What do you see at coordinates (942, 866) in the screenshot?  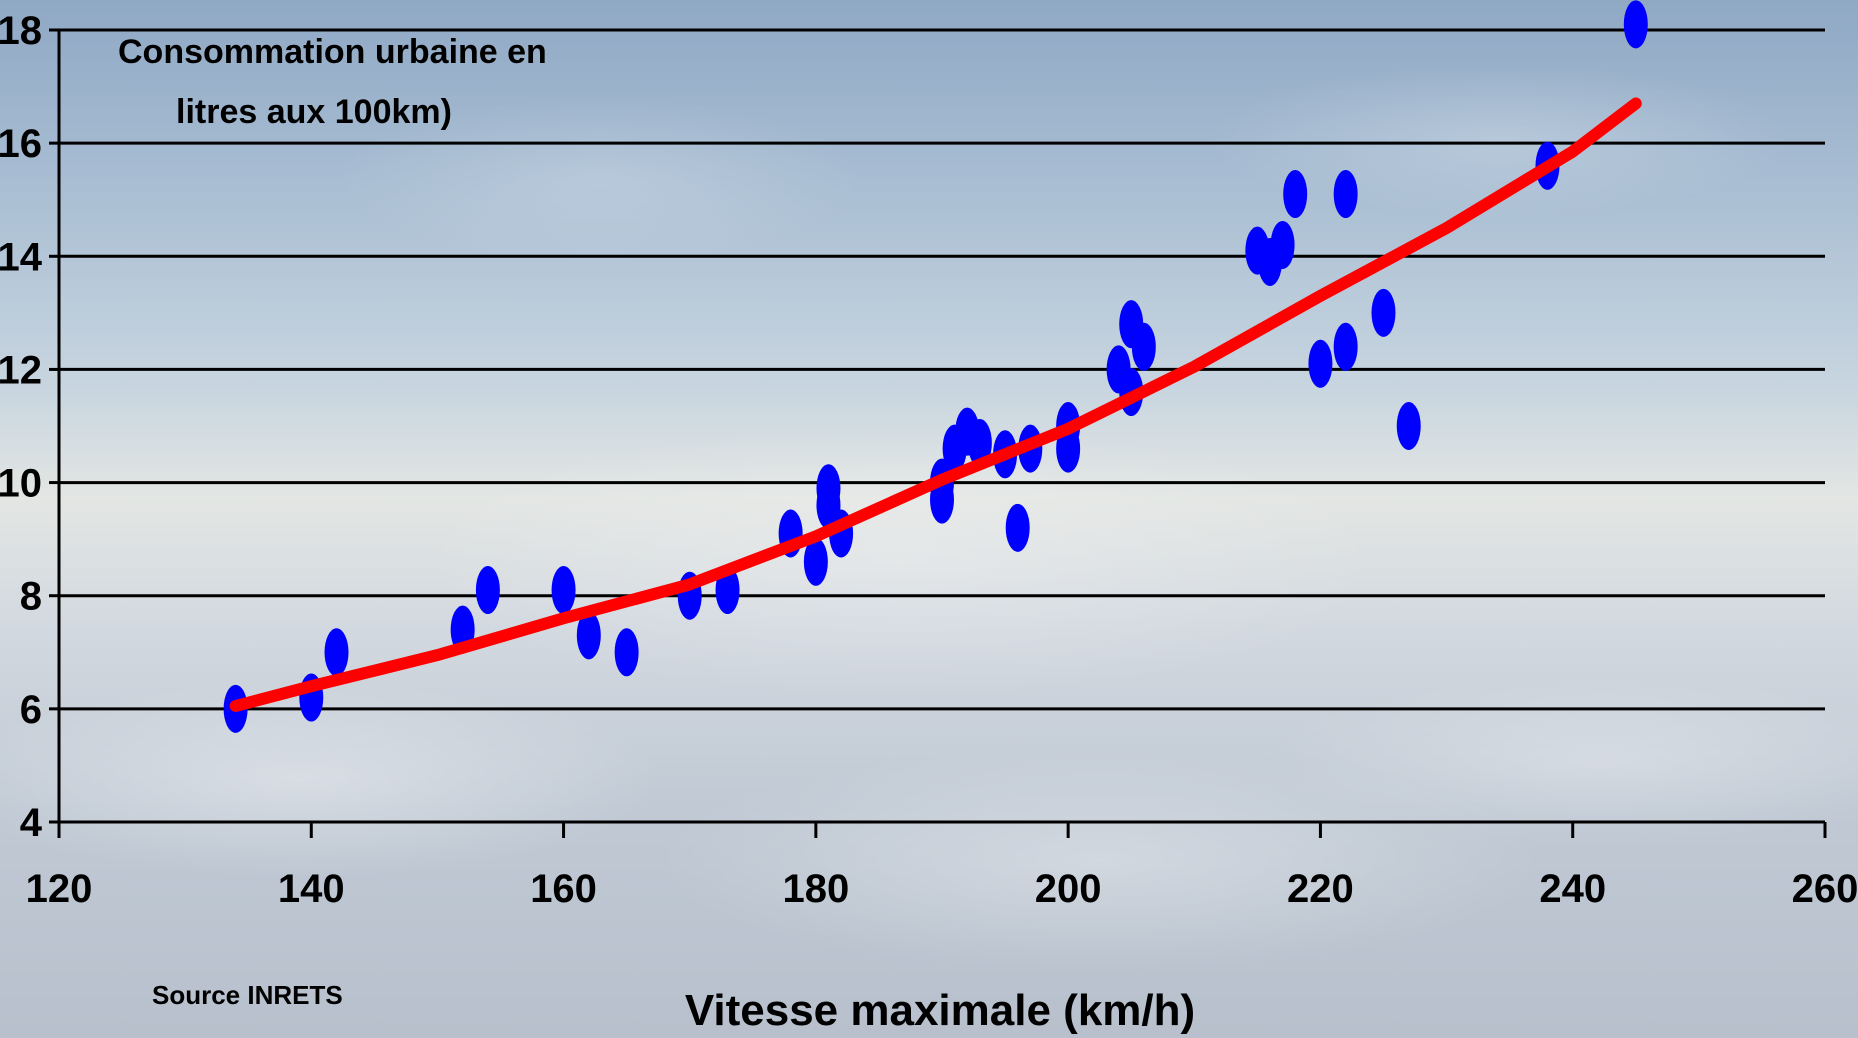 I see `x-axis-ticks: 120 140 160 180 200 220 240 260` at bounding box center [942, 866].